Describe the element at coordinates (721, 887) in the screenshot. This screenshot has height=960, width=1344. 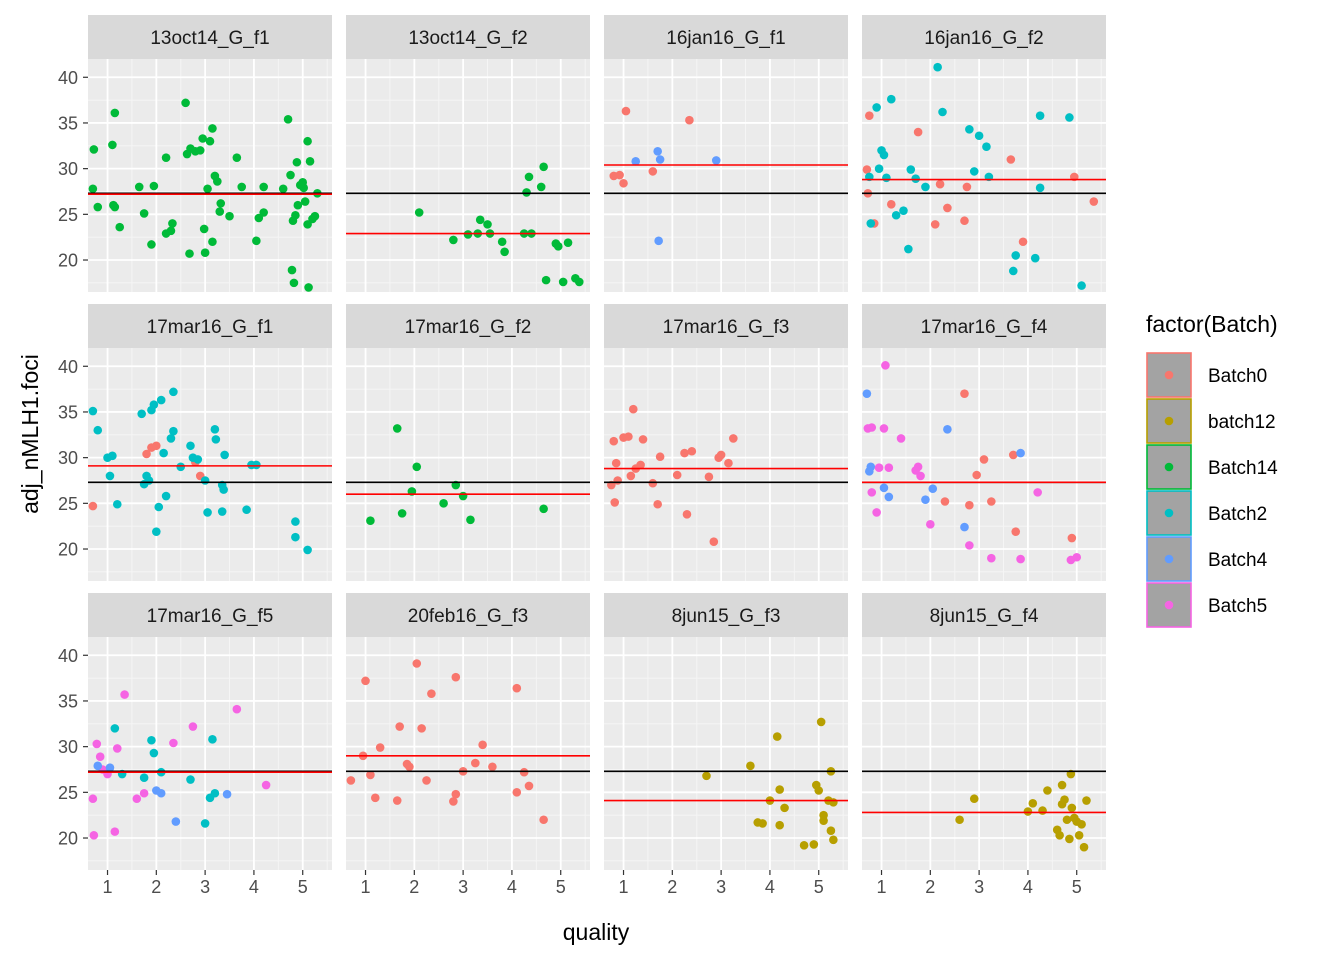
I see `x-tick-label: 3` at that location.